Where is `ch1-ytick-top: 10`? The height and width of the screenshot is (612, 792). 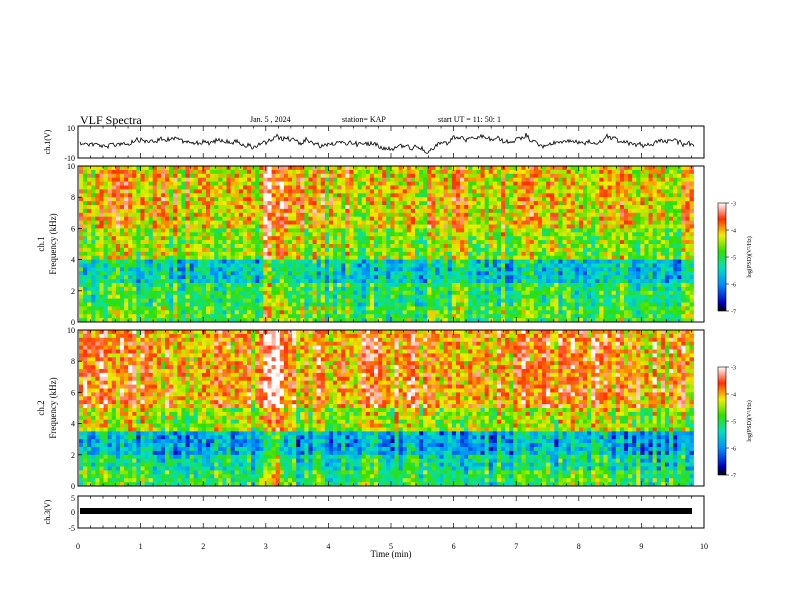 ch1-ytick-top: 10 is located at coordinates (71, 128).